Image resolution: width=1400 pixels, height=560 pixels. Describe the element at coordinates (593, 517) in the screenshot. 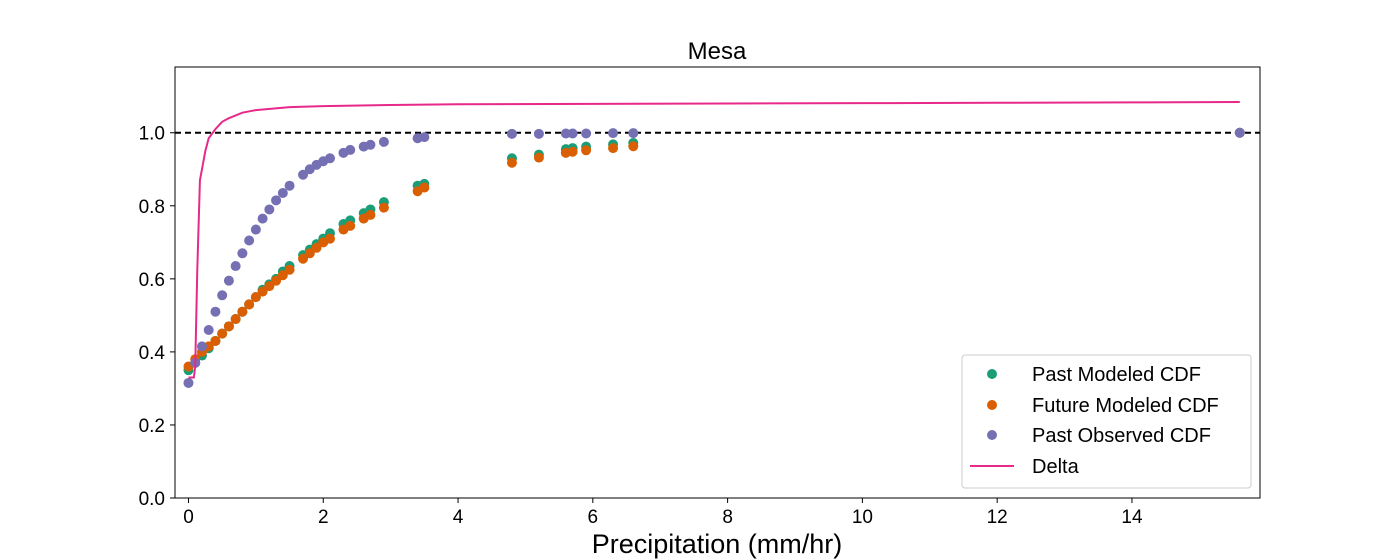

I see `x-tick-label: 6` at that location.